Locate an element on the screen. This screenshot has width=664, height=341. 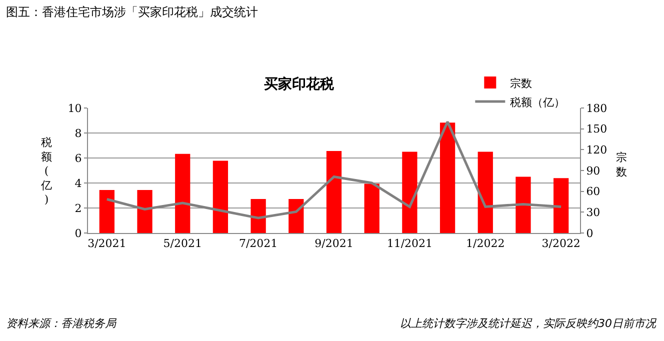
y2-tick-label: 150 is located at coordinates (597, 129).